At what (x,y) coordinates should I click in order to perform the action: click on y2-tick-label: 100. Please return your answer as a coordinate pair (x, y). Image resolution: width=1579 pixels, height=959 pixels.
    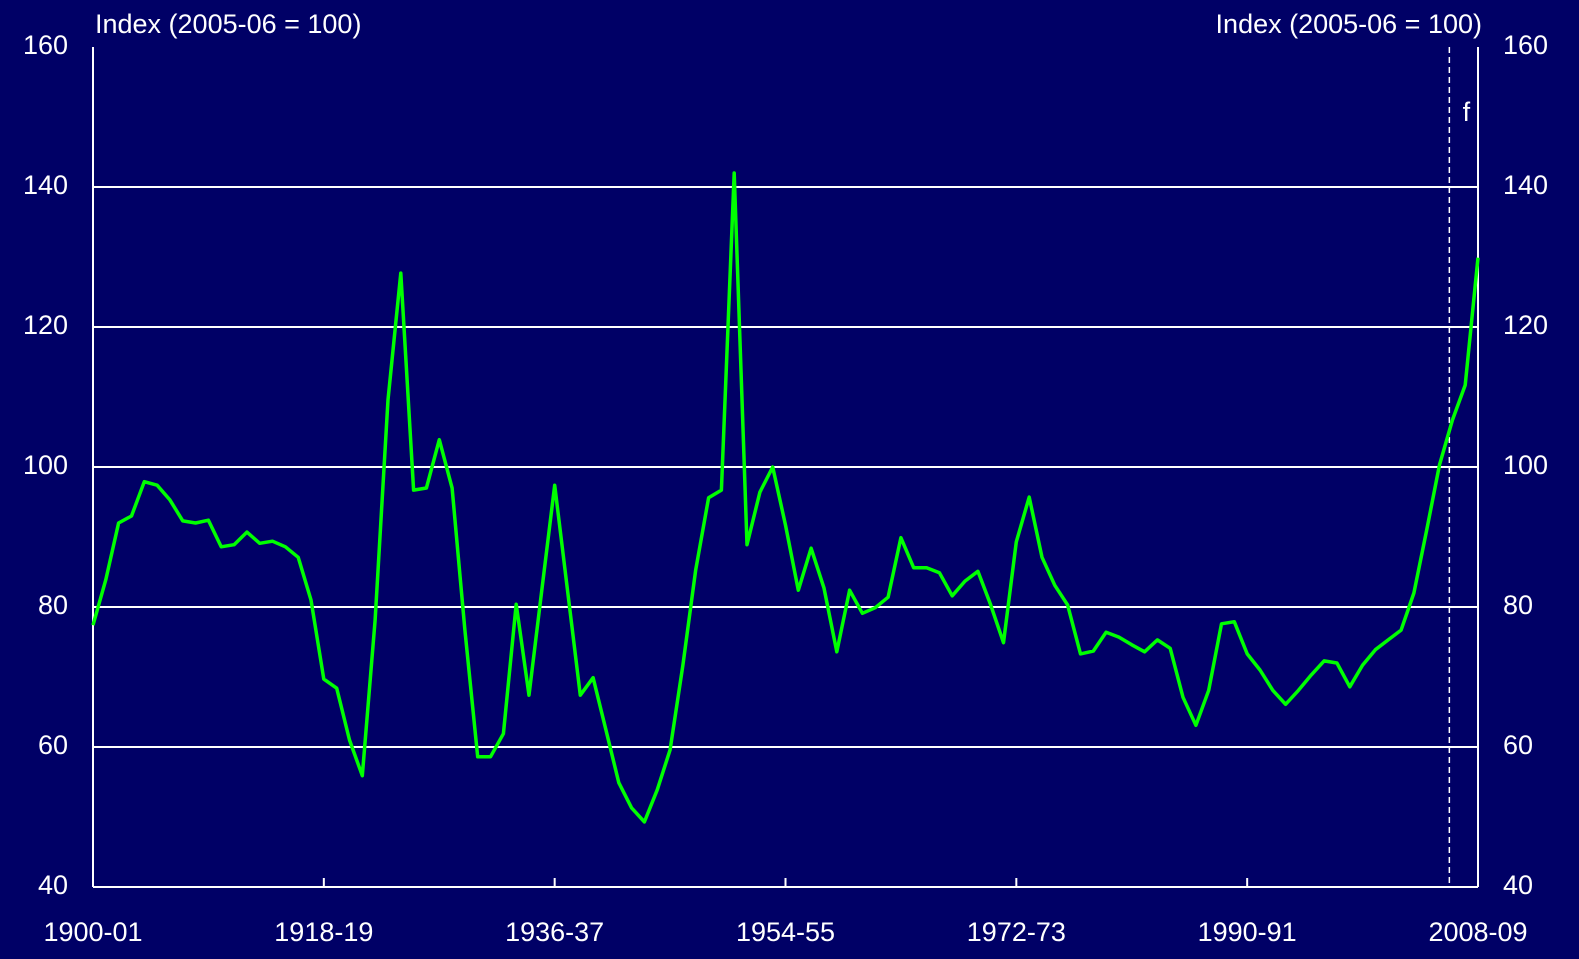
    Looking at the image, I should click on (1525, 465).